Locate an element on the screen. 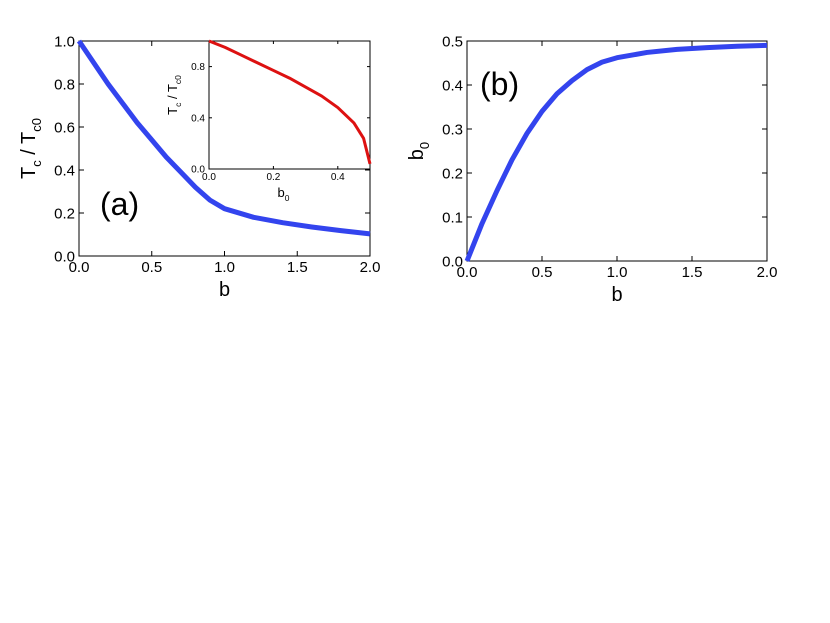 The image size is (830, 623). y-tick-label: 1.0 is located at coordinates (64, 41).